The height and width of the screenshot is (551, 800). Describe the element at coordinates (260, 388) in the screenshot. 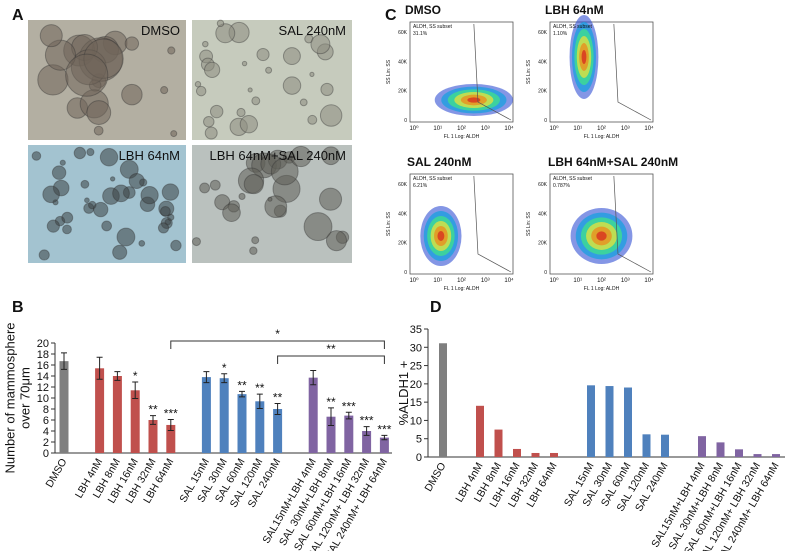

I see `significance: **` at that location.